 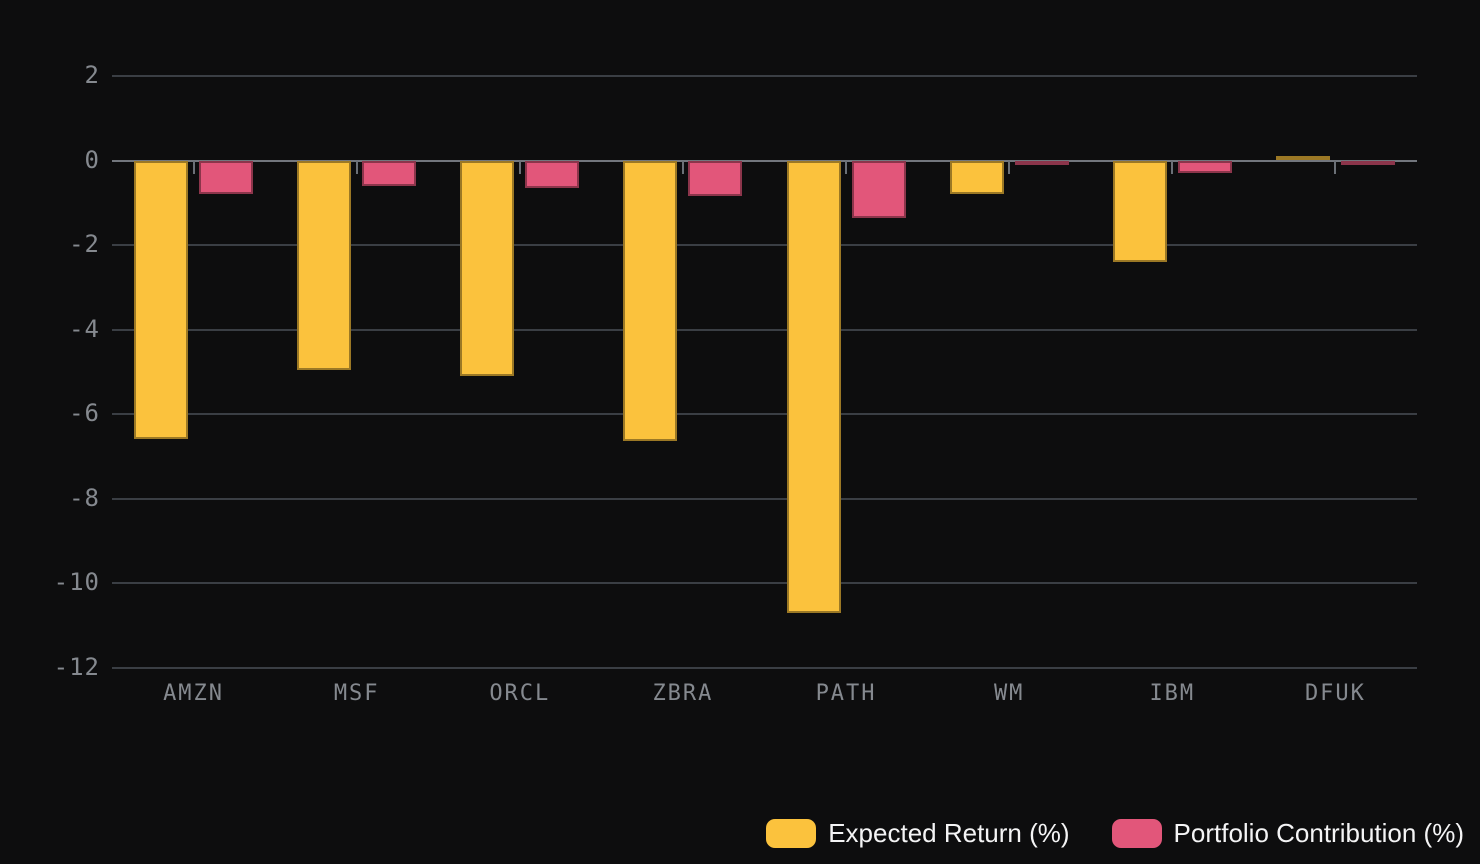 What do you see at coordinates (1318, 833) in the screenshot?
I see `legend-label-portfolio-contribution: Portfolio Contribution (%)` at bounding box center [1318, 833].